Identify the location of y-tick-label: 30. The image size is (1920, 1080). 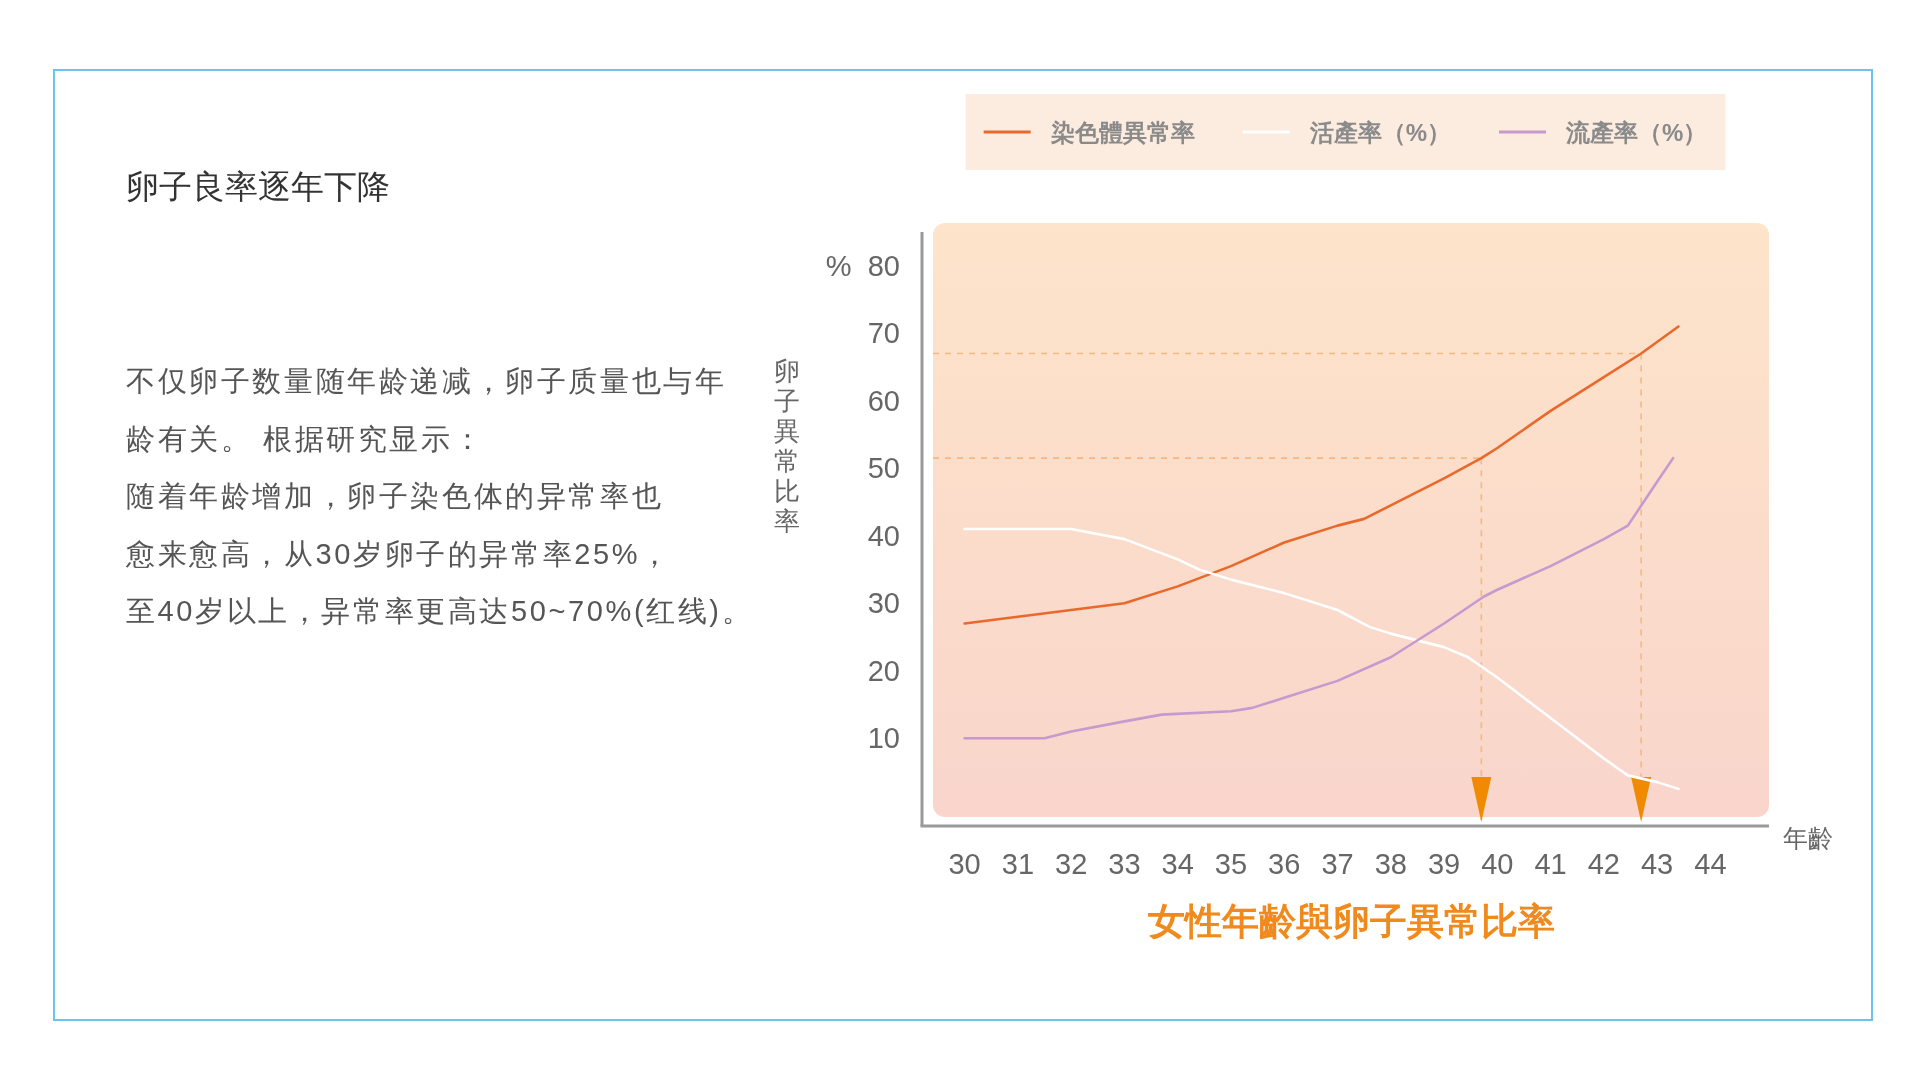
(883, 603).